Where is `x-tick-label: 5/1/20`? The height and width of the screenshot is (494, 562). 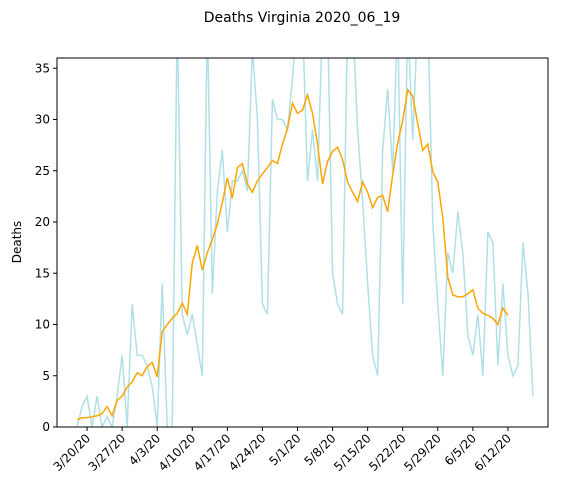
x-tick-label: 5/1/20 is located at coordinates (284, 449).